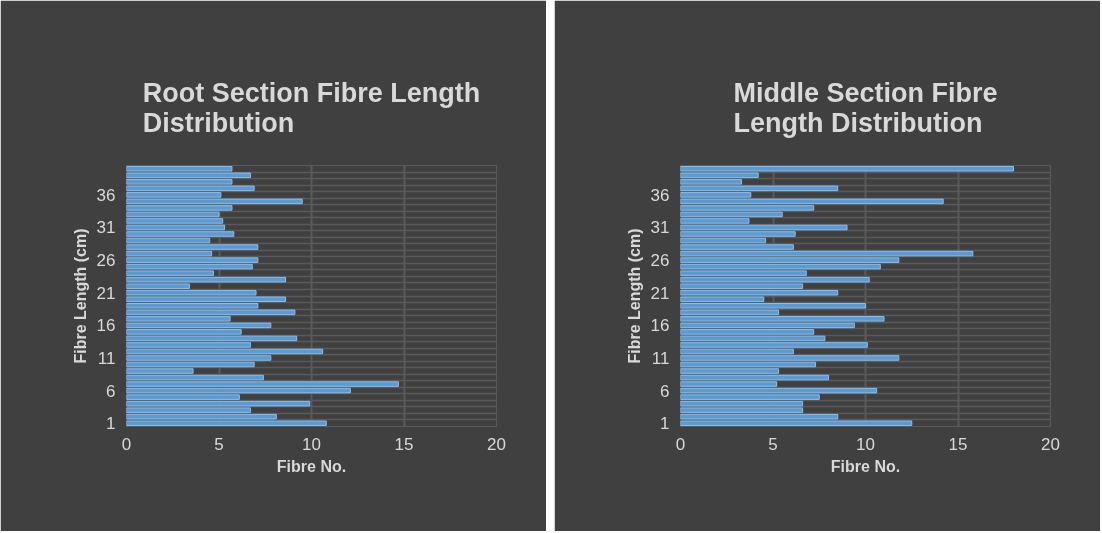  Describe the element at coordinates (311, 108) in the screenshot. I see `chart-title: Root Section Fibre Length Distribution` at that location.